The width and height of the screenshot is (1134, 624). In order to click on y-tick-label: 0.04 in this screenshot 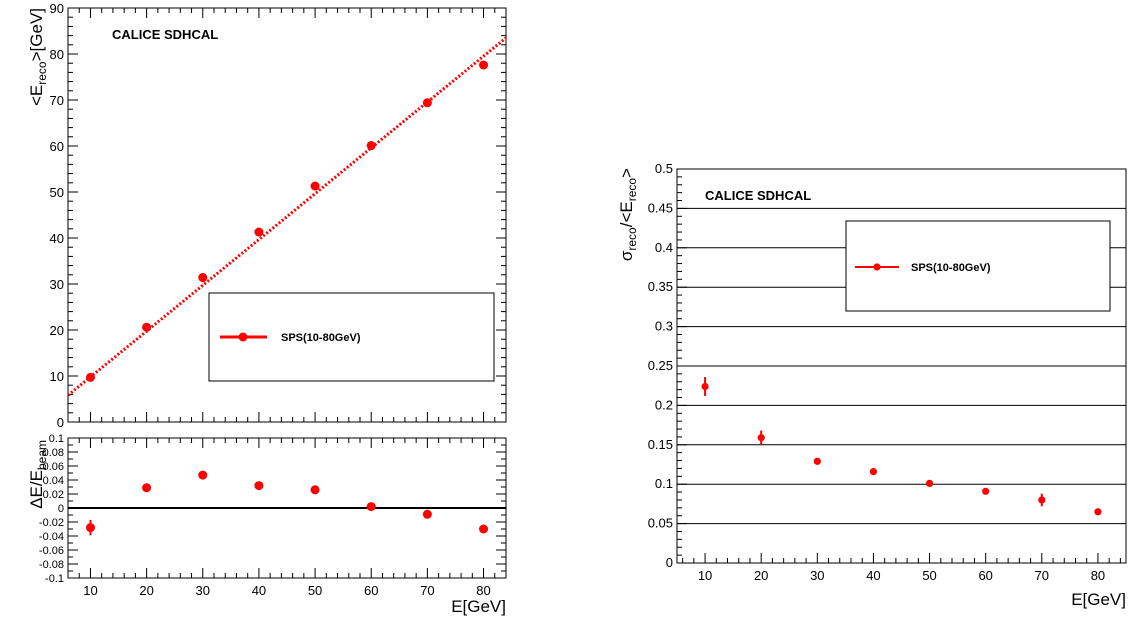, I will do `click(53, 481)`.